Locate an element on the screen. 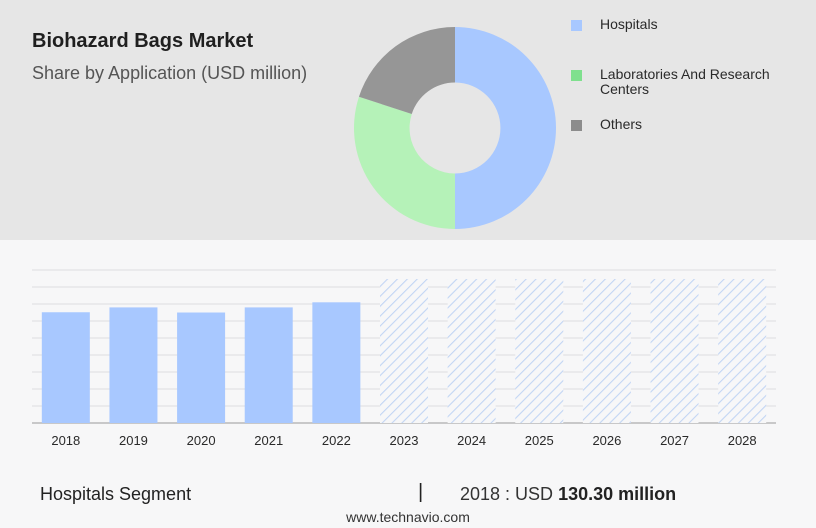 The image size is (816, 528). x-tick-label-2022: 2022 is located at coordinates (336, 440).